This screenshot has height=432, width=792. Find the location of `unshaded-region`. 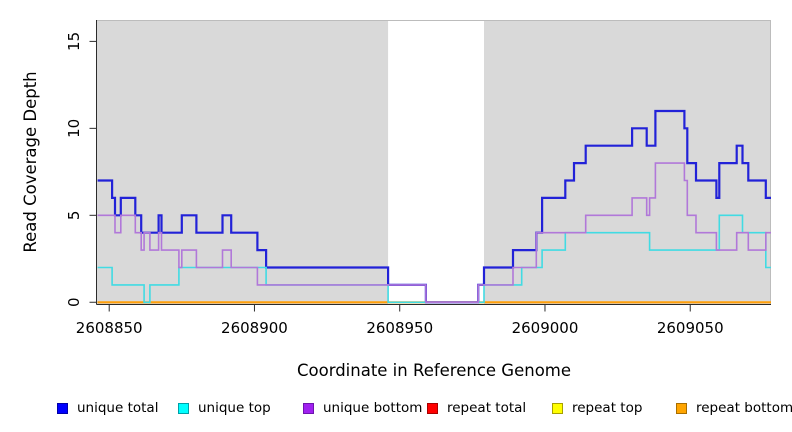

unshaded-region is located at coordinates (436, 162).